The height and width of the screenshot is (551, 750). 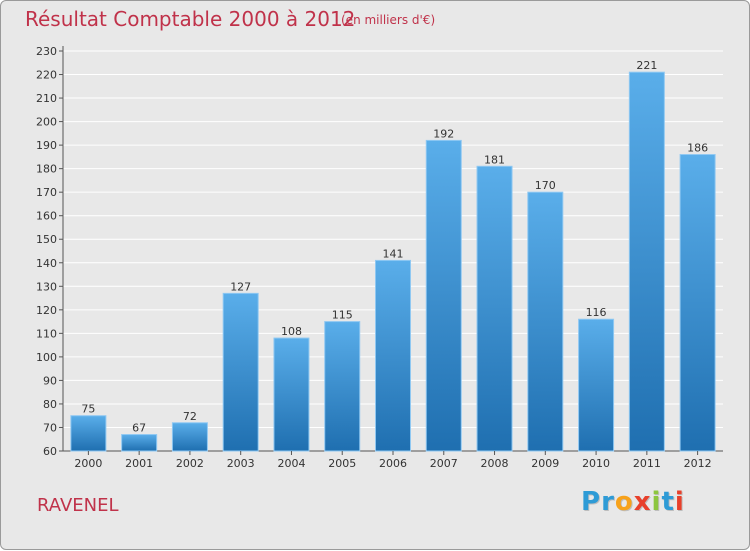 I want to click on data-label-2007: 192, so click(x=443, y=133).